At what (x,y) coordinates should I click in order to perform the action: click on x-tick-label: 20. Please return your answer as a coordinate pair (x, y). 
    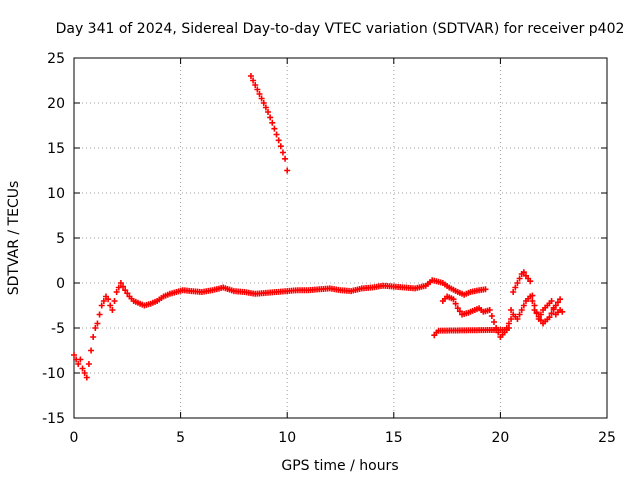
    Looking at the image, I should click on (500, 438).